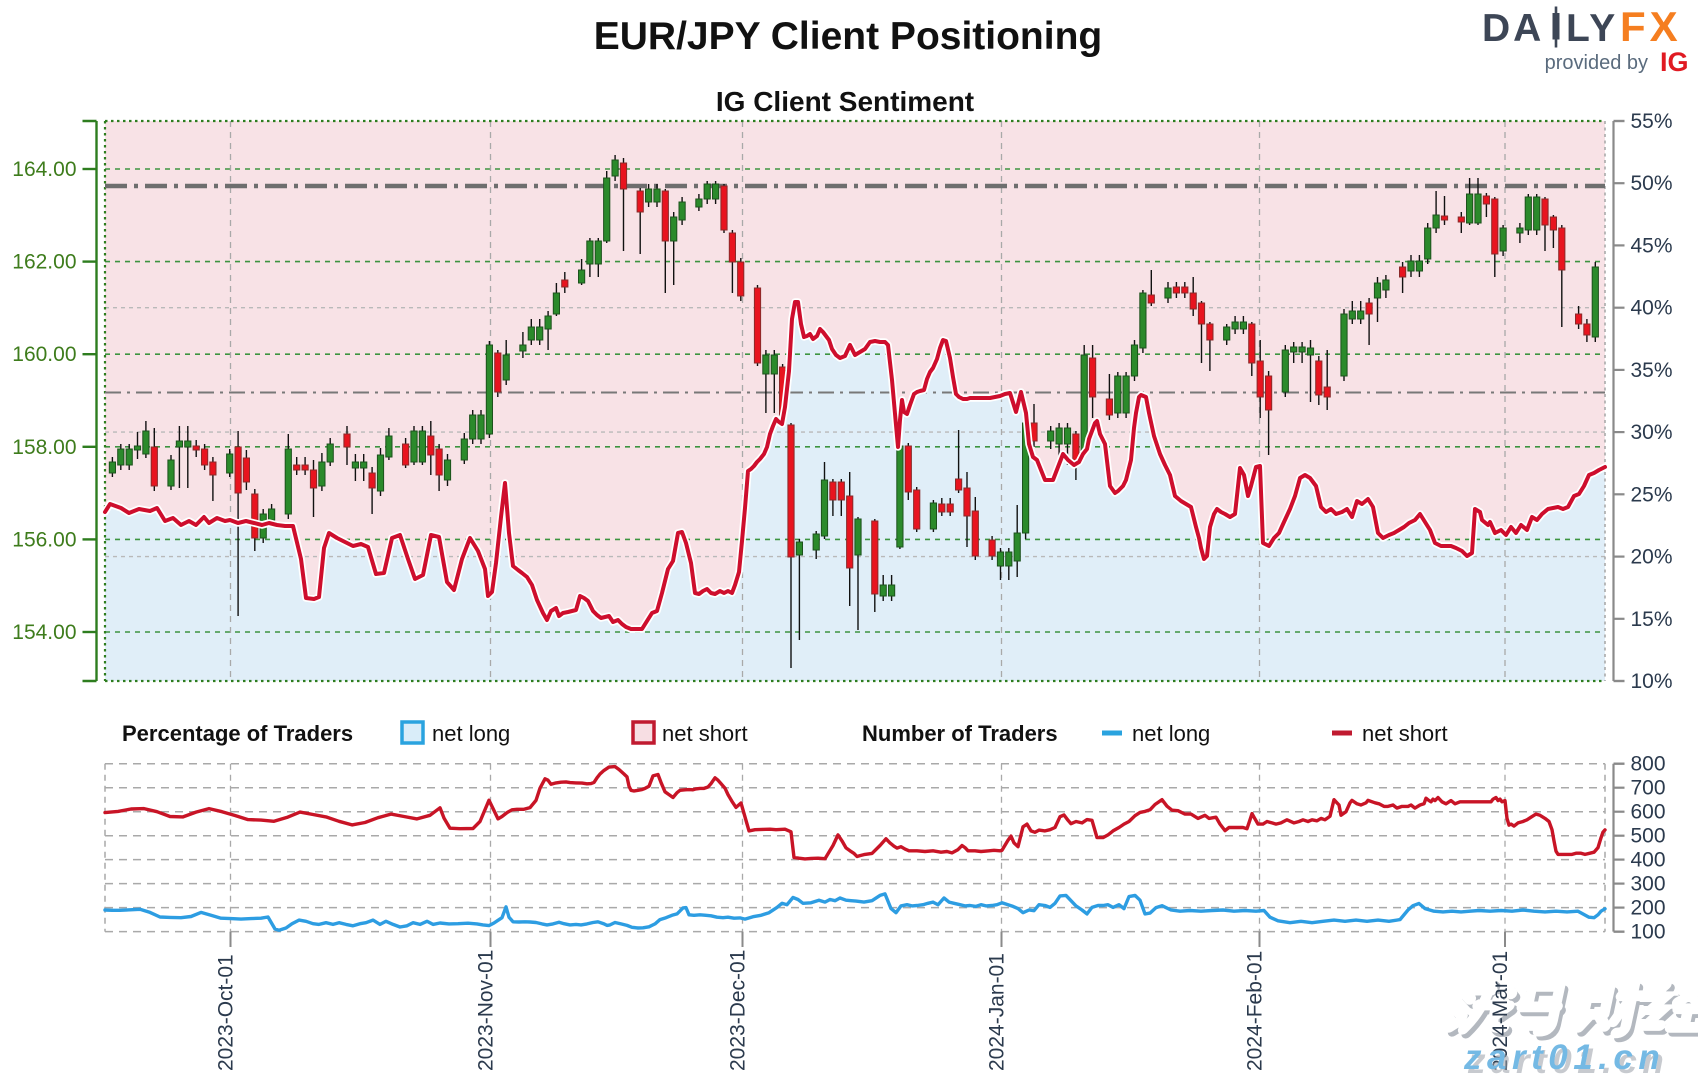 This screenshot has height=1075, width=1698. I want to click on svg-text: 158.00, so click(44, 447).